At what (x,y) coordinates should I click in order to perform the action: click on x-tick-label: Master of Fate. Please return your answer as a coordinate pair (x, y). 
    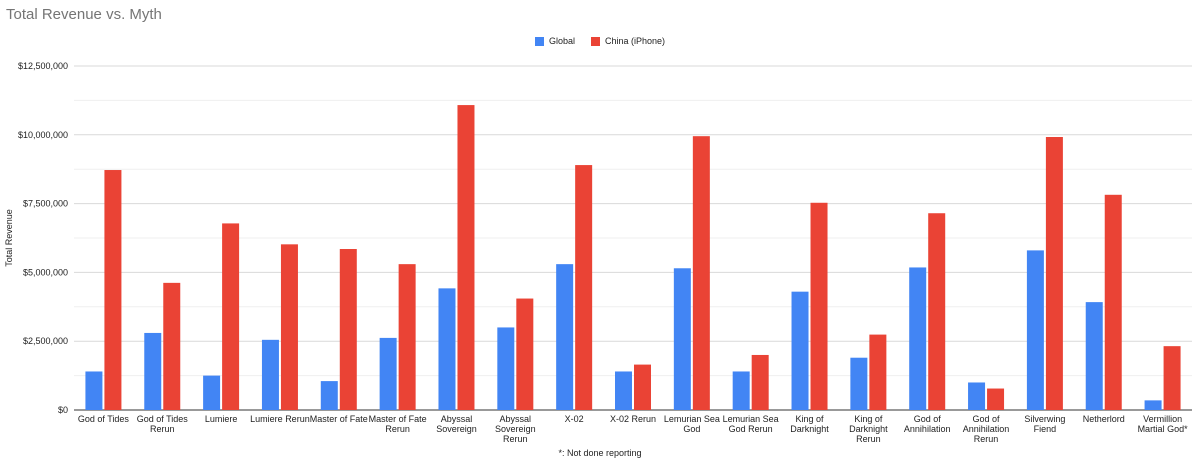
    Looking at the image, I should click on (339, 419).